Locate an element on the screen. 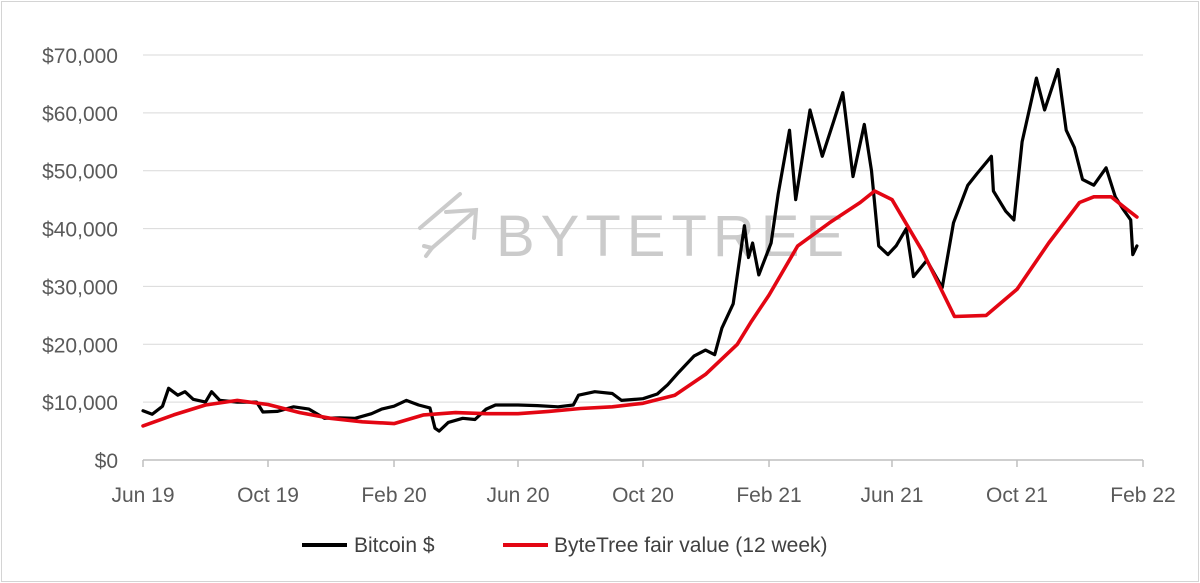  y-tick-label: $40,000 is located at coordinates (80, 230).